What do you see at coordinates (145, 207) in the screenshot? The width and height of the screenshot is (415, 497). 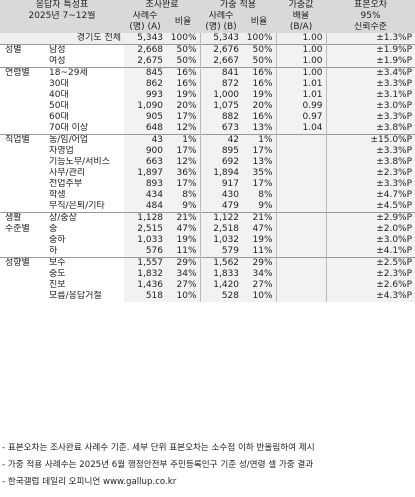 I see `cases-a-cell: 484` at bounding box center [145, 207].